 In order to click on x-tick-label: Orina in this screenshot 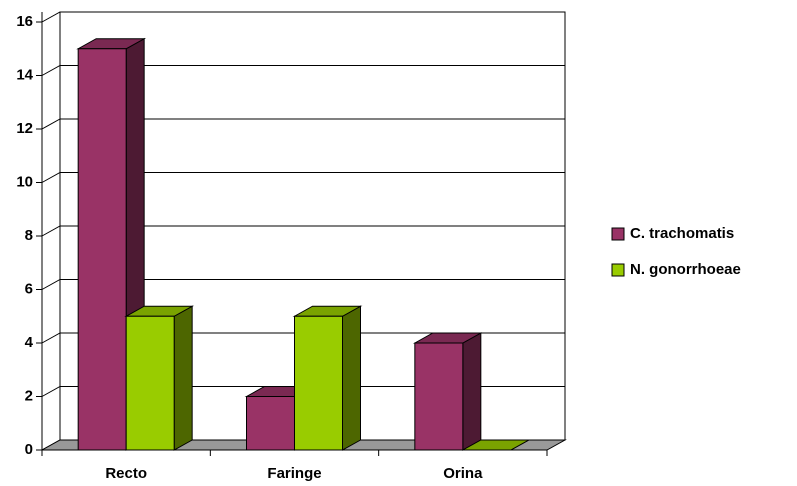, I will do `click(463, 473)`.